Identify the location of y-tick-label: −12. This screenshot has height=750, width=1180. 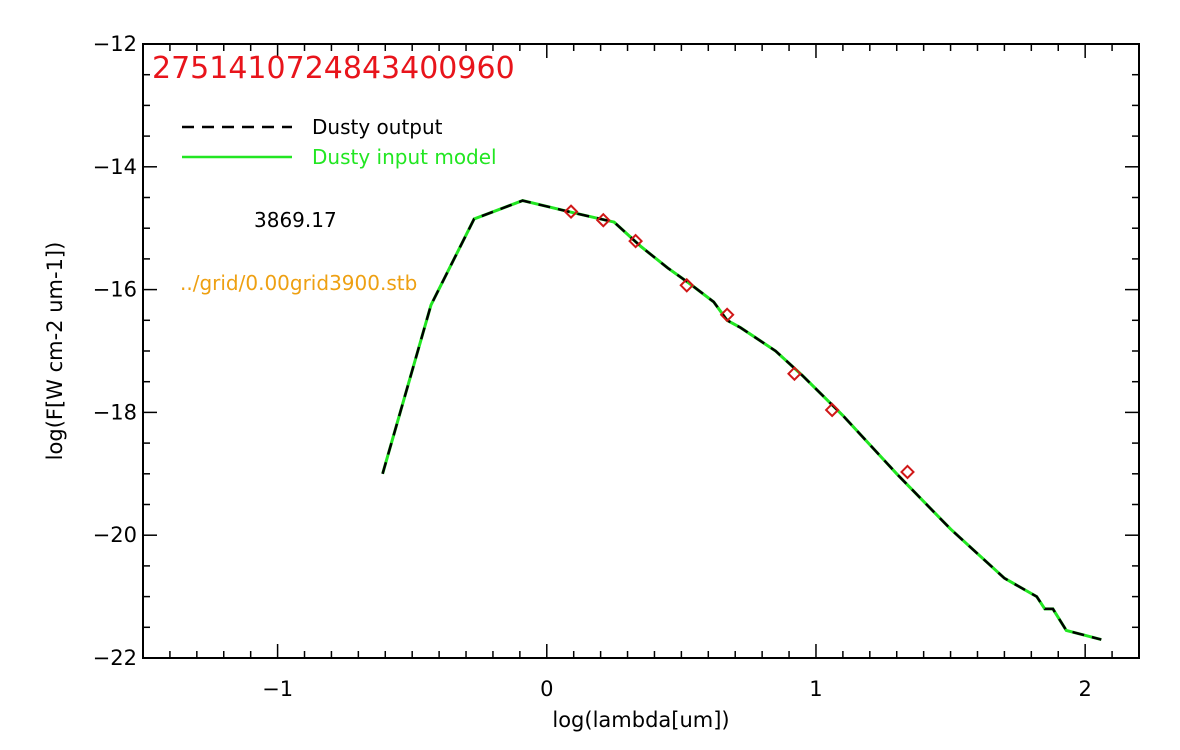
(115, 44).